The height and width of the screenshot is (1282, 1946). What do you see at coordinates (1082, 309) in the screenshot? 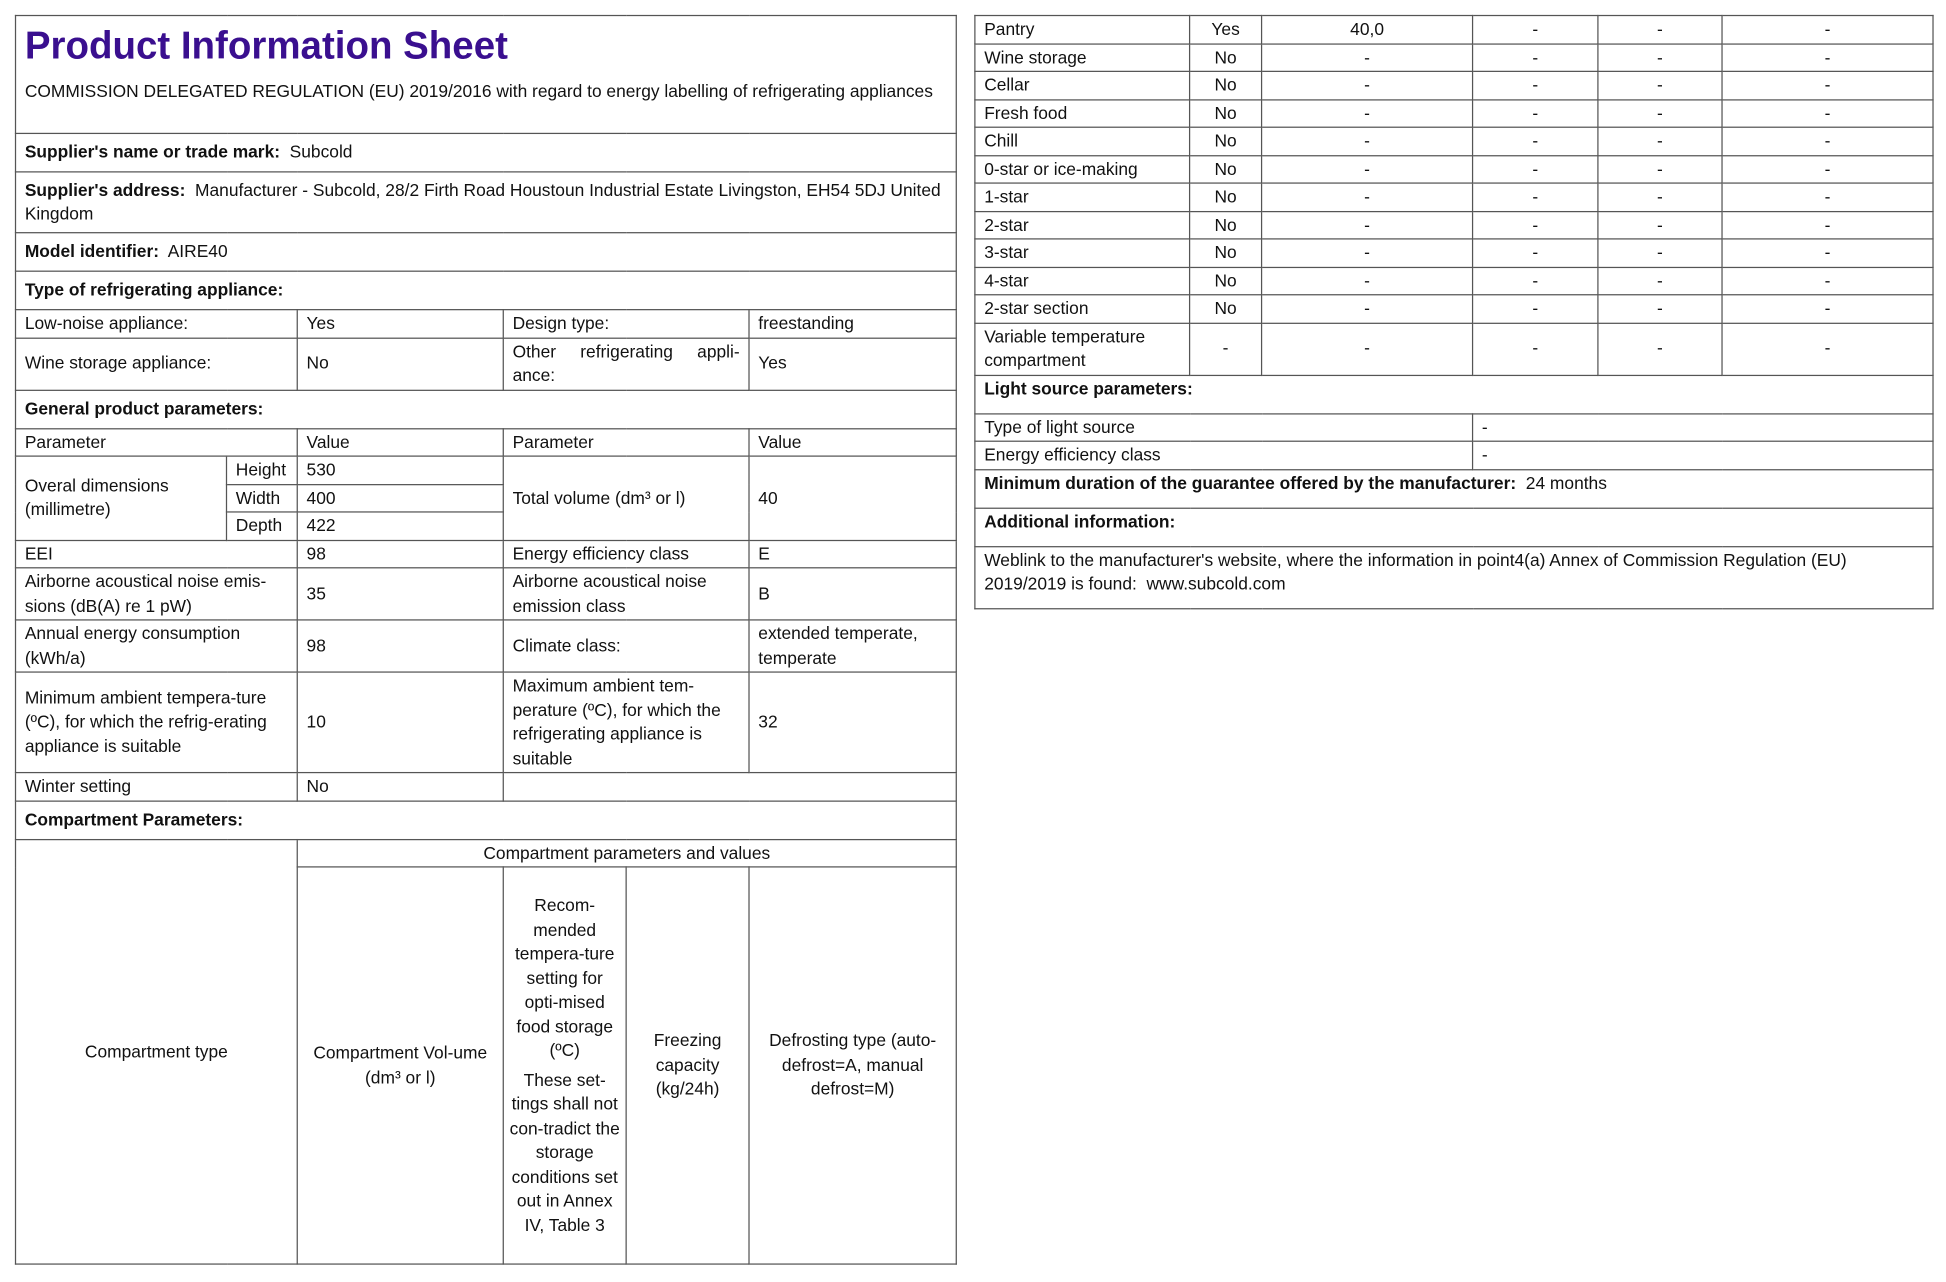
I see `compartment-type-cell: 2-star section` at bounding box center [1082, 309].